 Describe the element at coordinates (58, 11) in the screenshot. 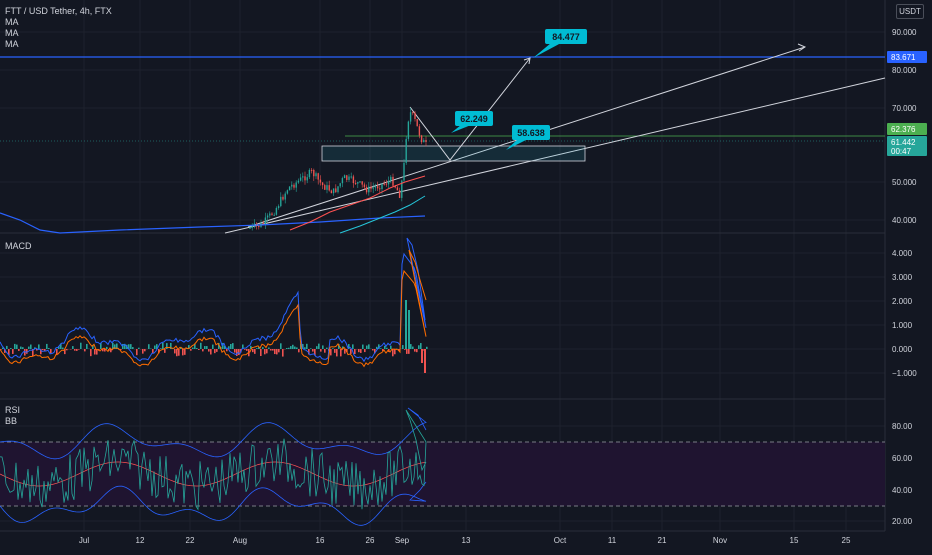

I see `symbol-title: FTT / USD Tether, 4h, FTX` at that location.